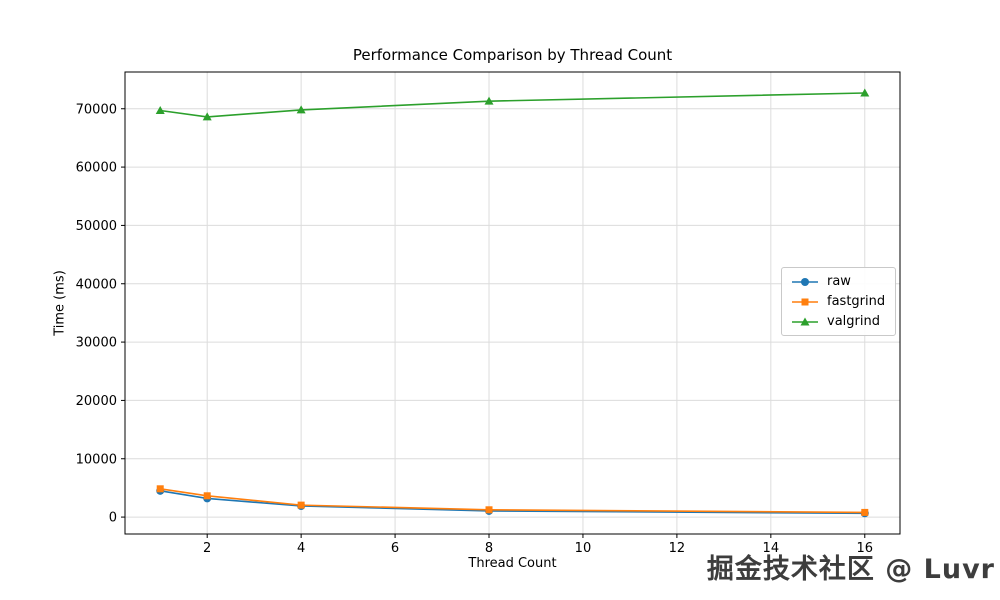 Image resolution: width=1000 pixels, height=600 pixels. Describe the element at coordinates (512, 55) in the screenshot. I see `chart-title: Performance Comparison by Thread Count` at that location.